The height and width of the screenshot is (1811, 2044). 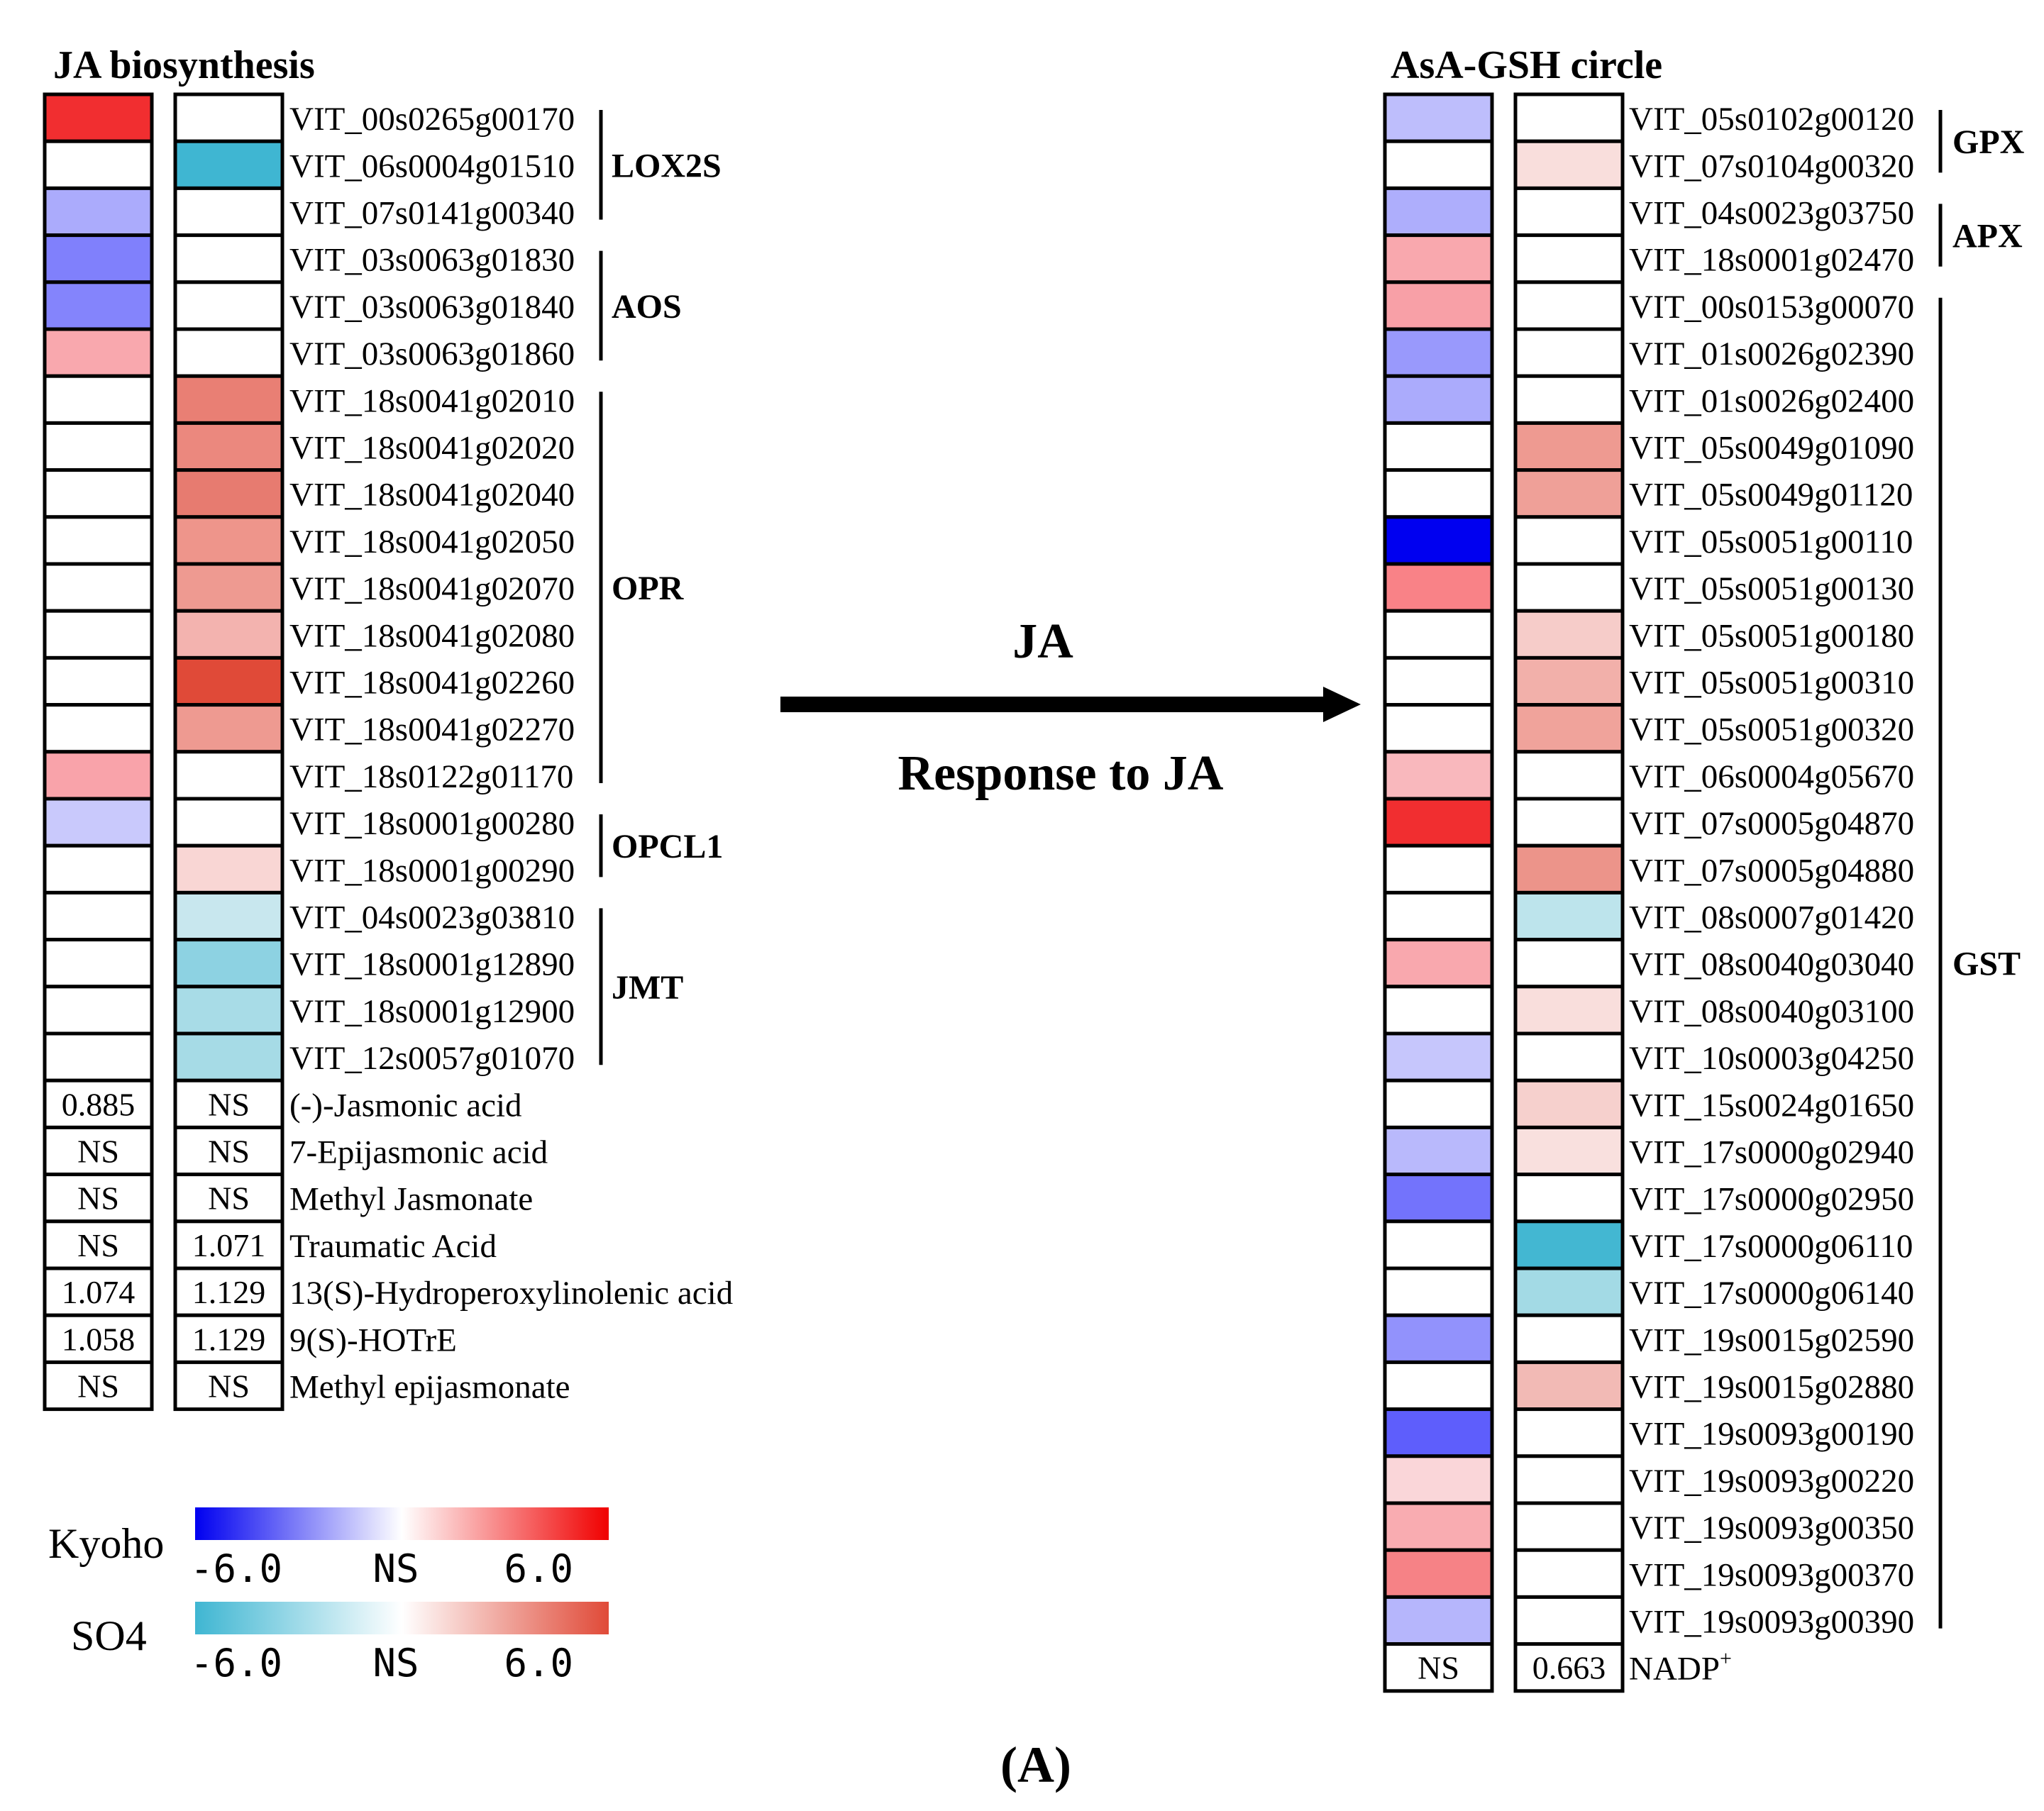 I want to click on arrow-label-top: JA, so click(x=1042, y=641).